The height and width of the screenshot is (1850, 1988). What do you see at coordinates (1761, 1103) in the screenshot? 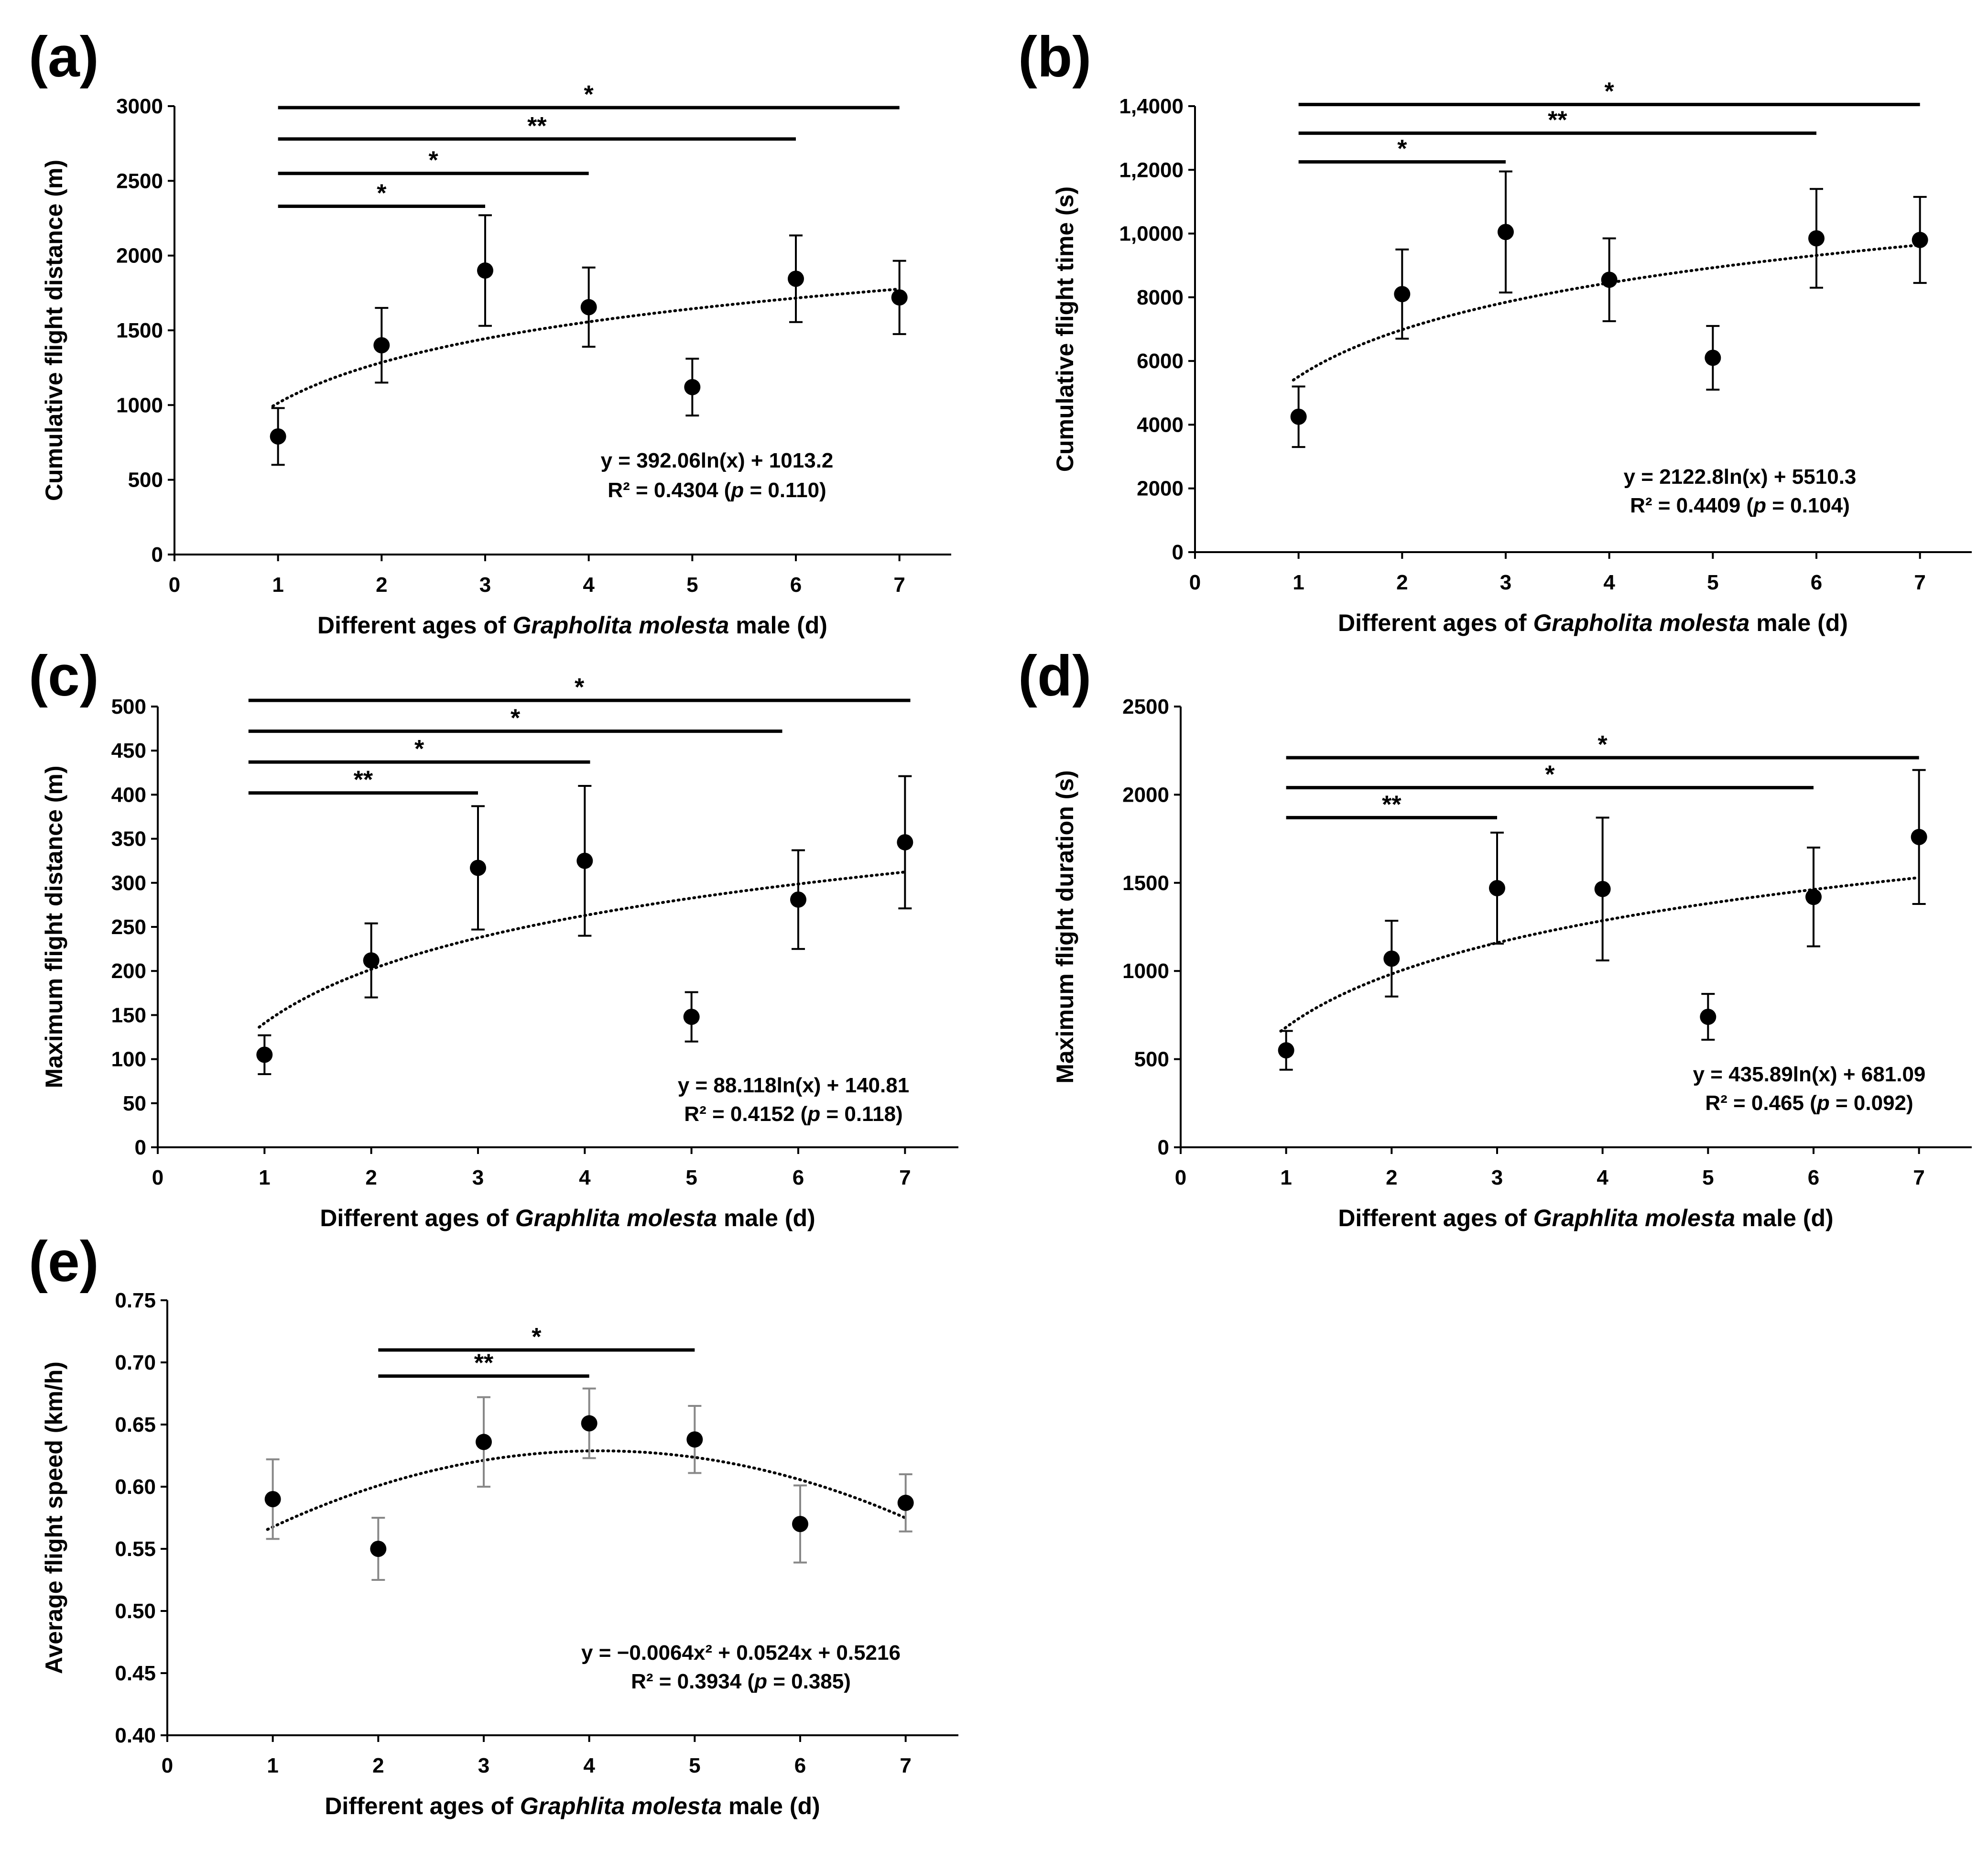
I see `r-squared-part: R² = 0.465 (` at bounding box center [1761, 1103].